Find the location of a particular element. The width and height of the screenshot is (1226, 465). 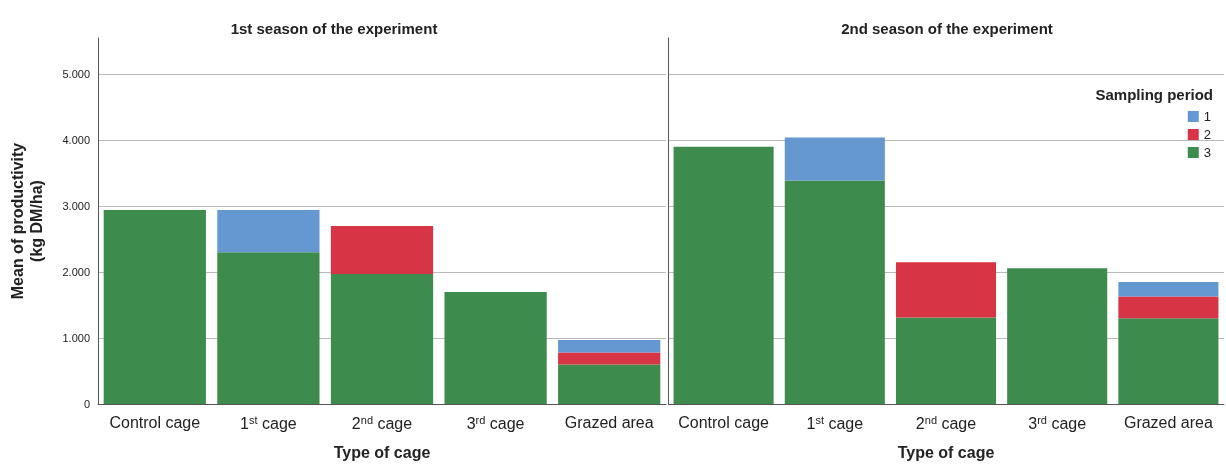

y-tick-label: 1.000 is located at coordinates (76, 338).